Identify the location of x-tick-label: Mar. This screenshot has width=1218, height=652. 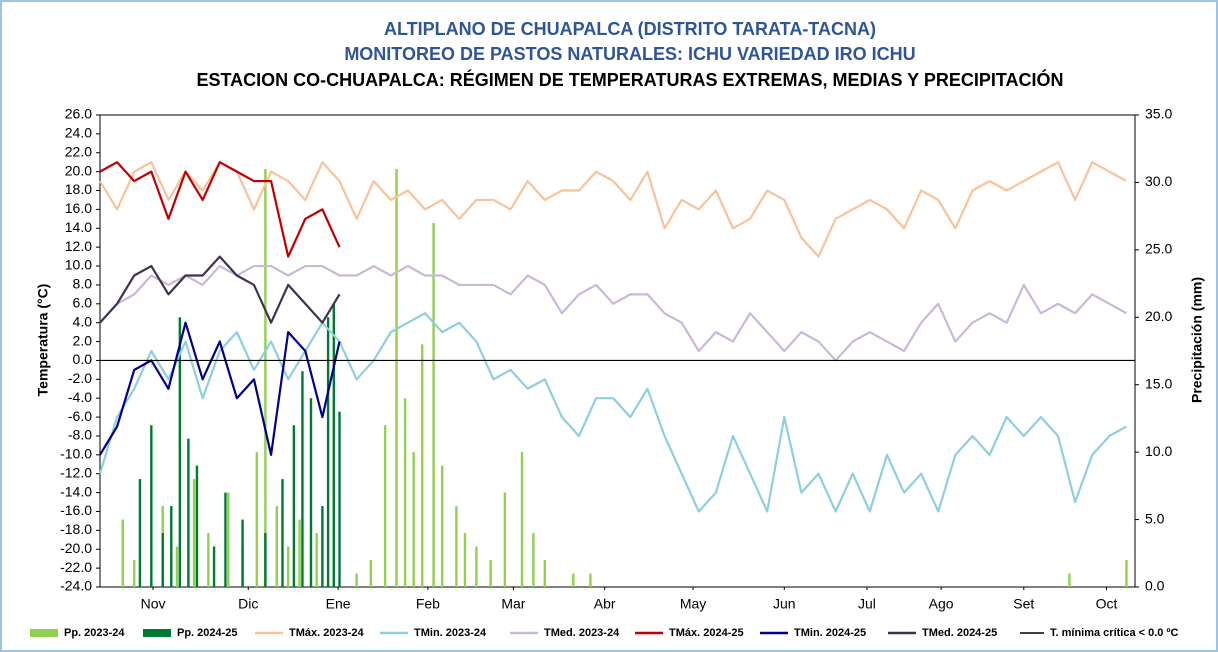
(513, 604).